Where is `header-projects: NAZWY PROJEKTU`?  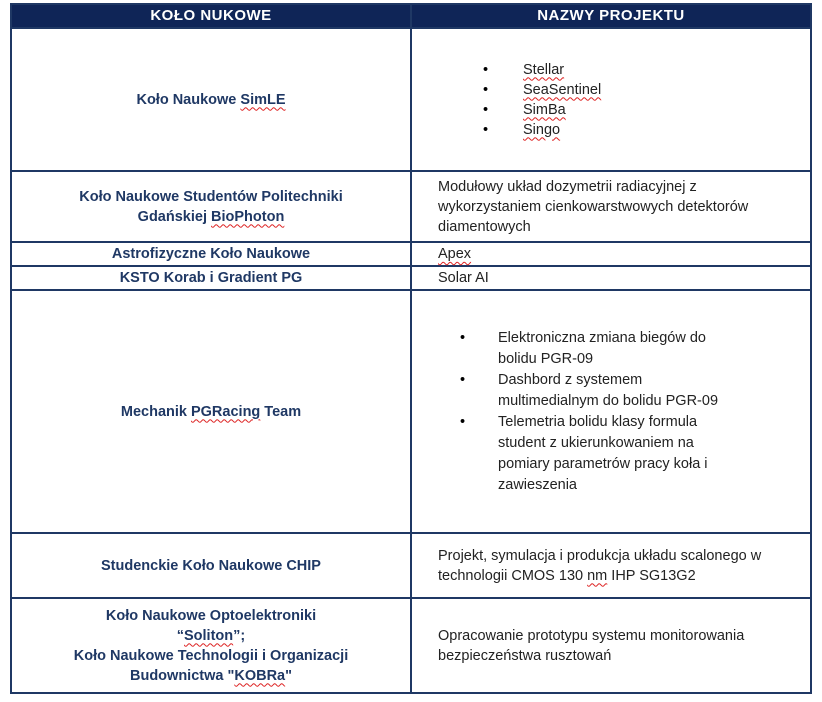
header-projects: NAZWY PROJEKTU is located at coordinates (611, 16).